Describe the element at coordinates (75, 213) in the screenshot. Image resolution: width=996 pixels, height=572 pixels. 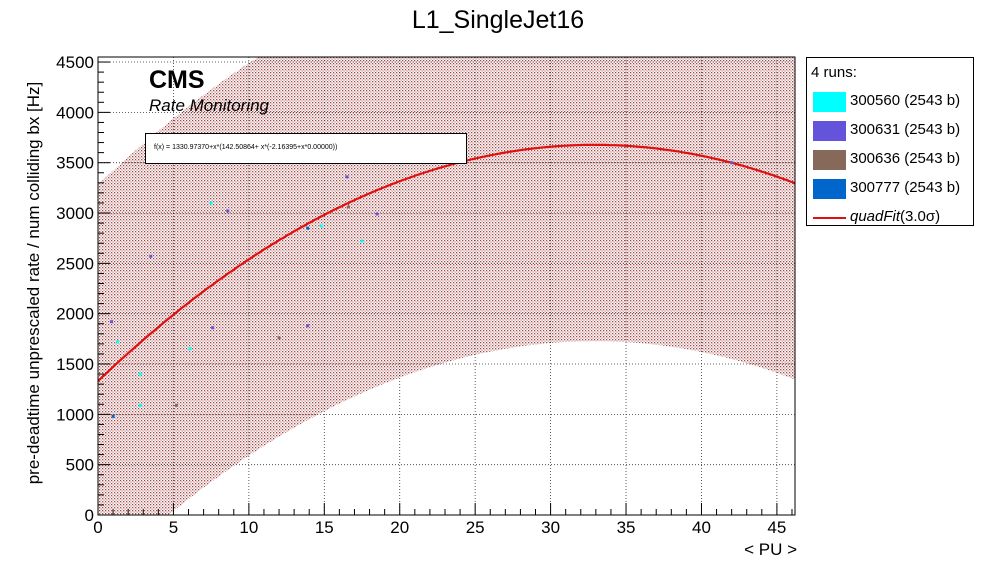
I see `y-tick-label: 3000` at that location.